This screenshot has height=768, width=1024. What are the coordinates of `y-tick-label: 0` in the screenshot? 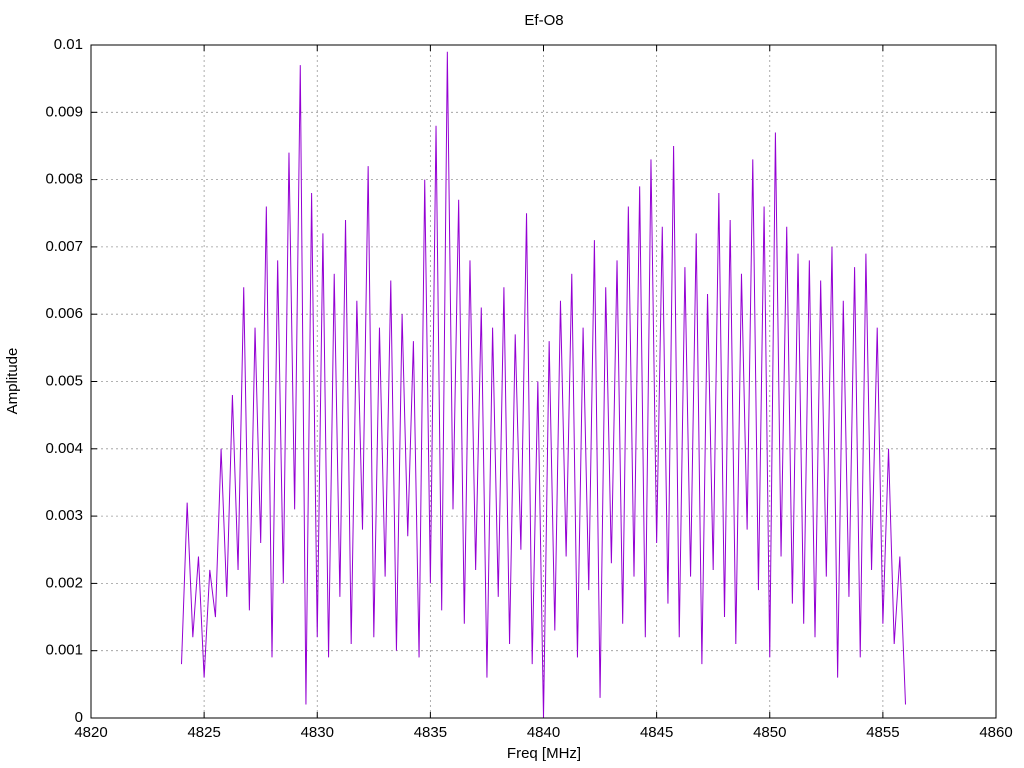 It's located at (79, 717).